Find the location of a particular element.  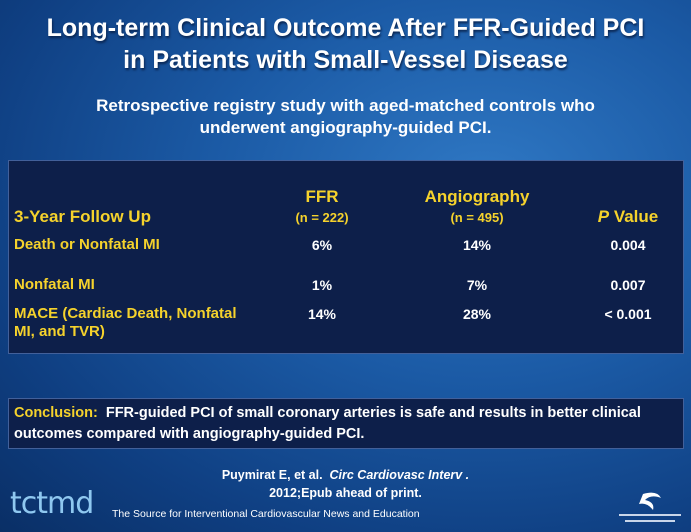

angio-value: 7% is located at coordinates (477, 285).